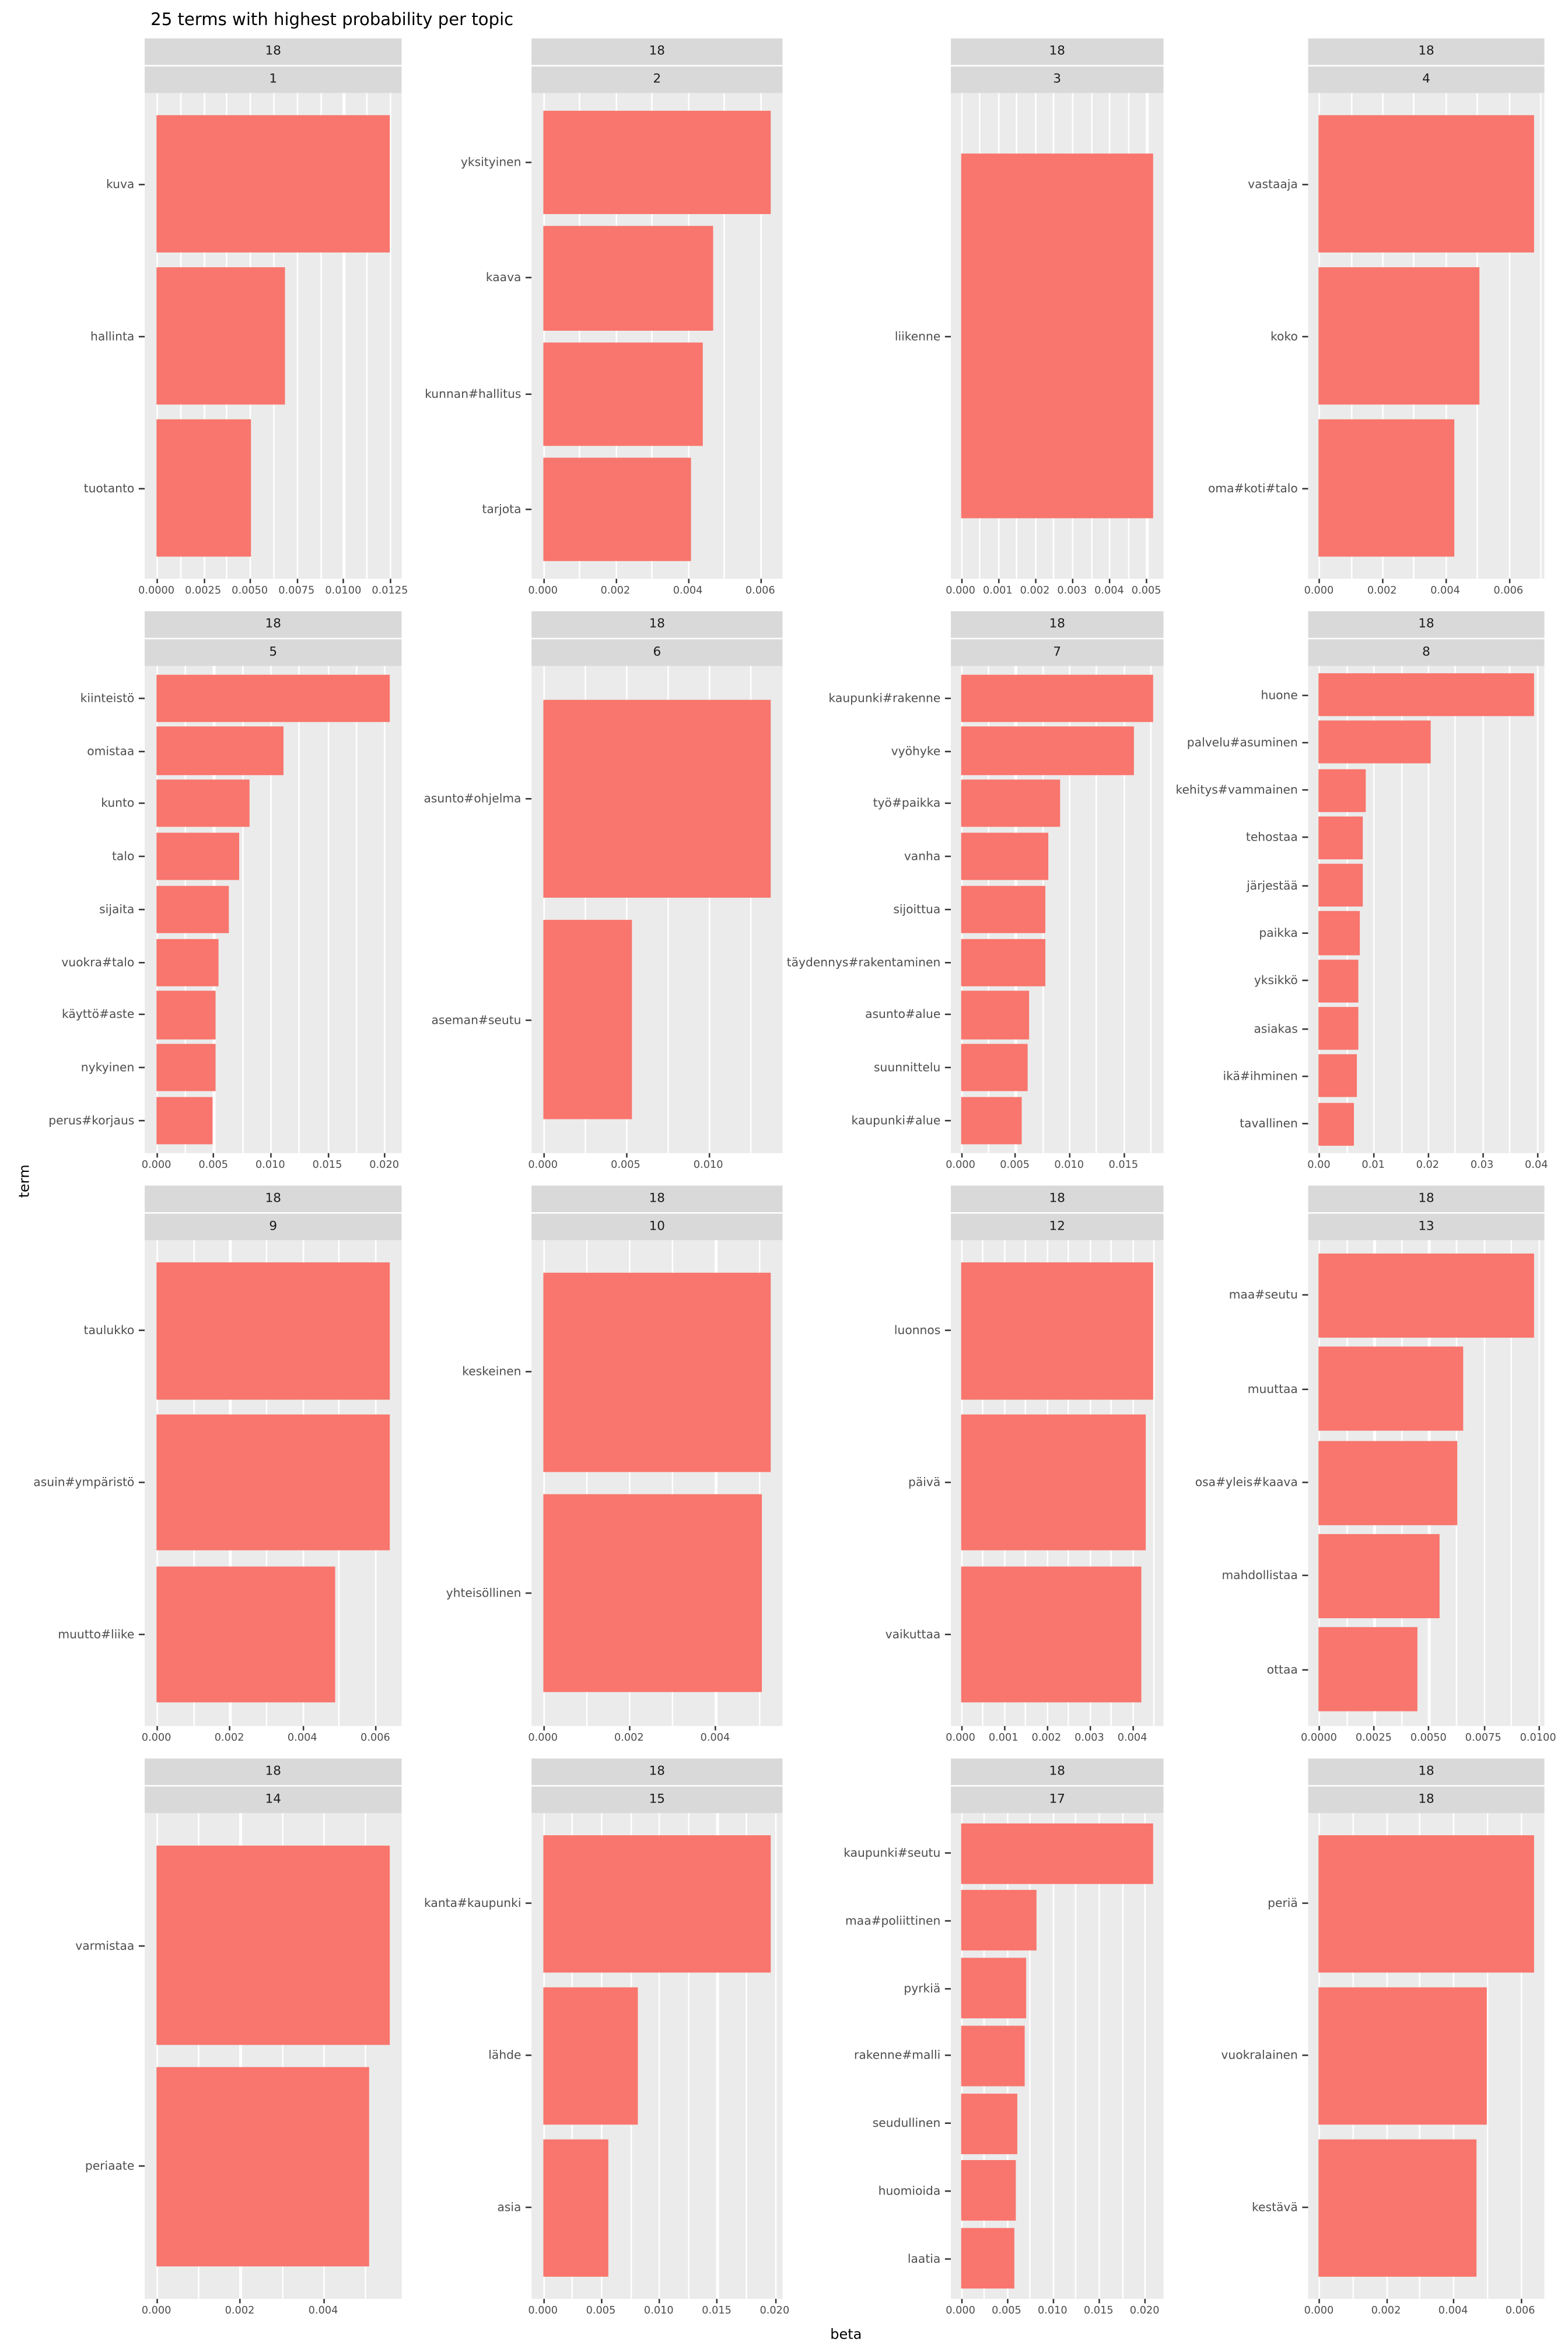 The width and height of the screenshot is (1568, 2352). Describe the element at coordinates (657, 1785) in the screenshot. I see `facet-strips: 18 15` at that location.